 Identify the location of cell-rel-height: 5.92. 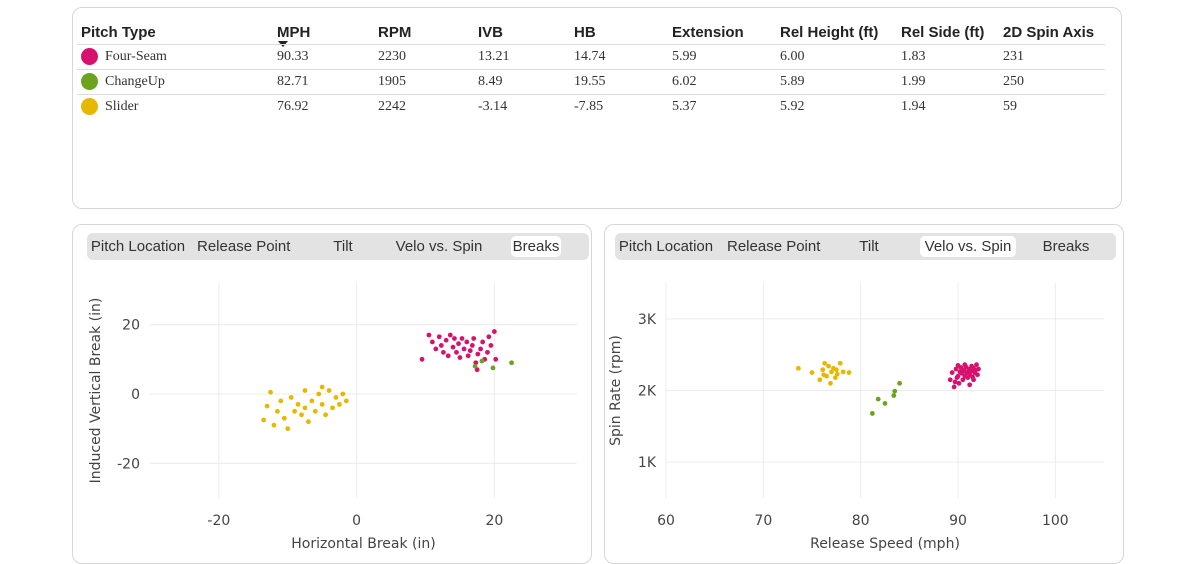
(792, 106).